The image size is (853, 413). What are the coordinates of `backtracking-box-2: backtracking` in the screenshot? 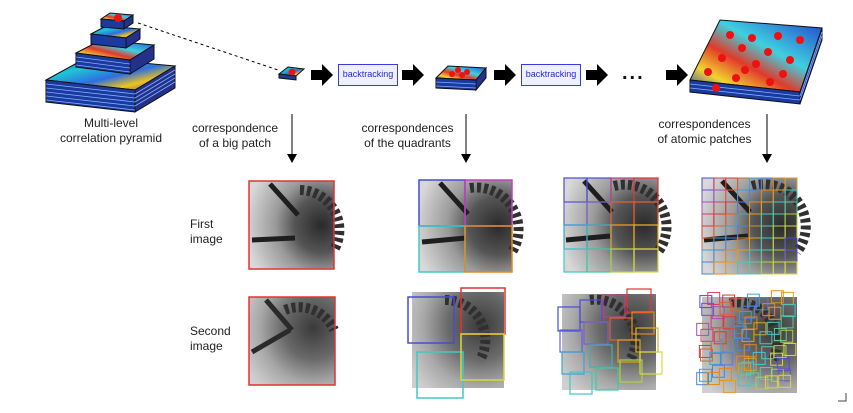 It's located at (551, 75).